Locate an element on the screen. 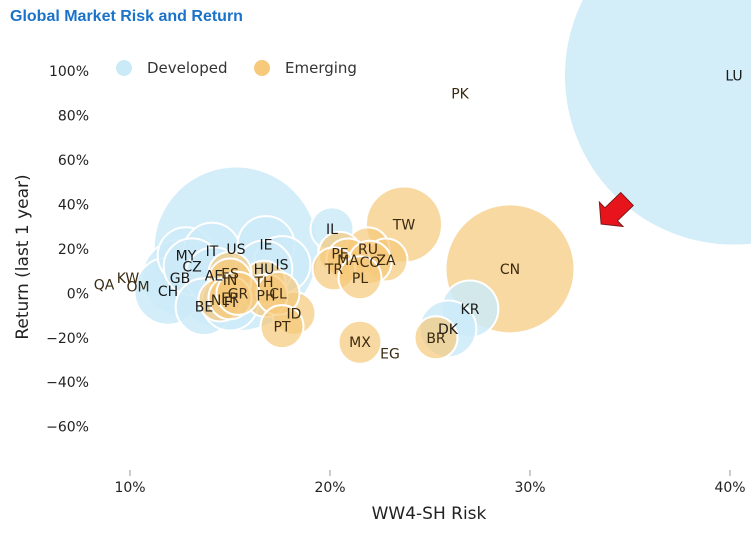 The height and width of the screenshot is (541, 751). bubble-lu is located at coordinates (657, 123).